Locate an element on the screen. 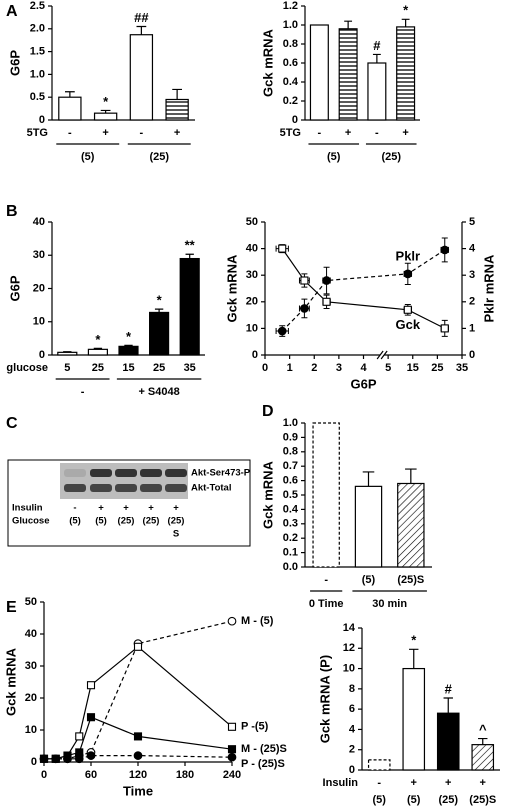  axis-title: G6P is located at coordinates (14, 63).